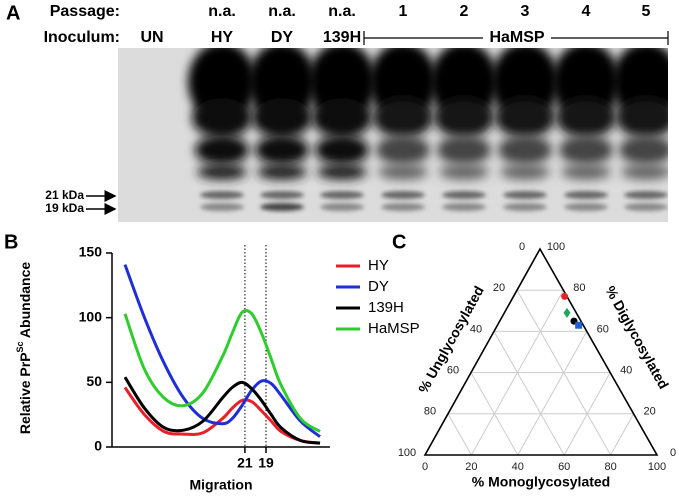  What do you see at coordinates (64, 208) in the screenshot?
I see `marker-label: 19 kDa` at bounding box center [64, 208].